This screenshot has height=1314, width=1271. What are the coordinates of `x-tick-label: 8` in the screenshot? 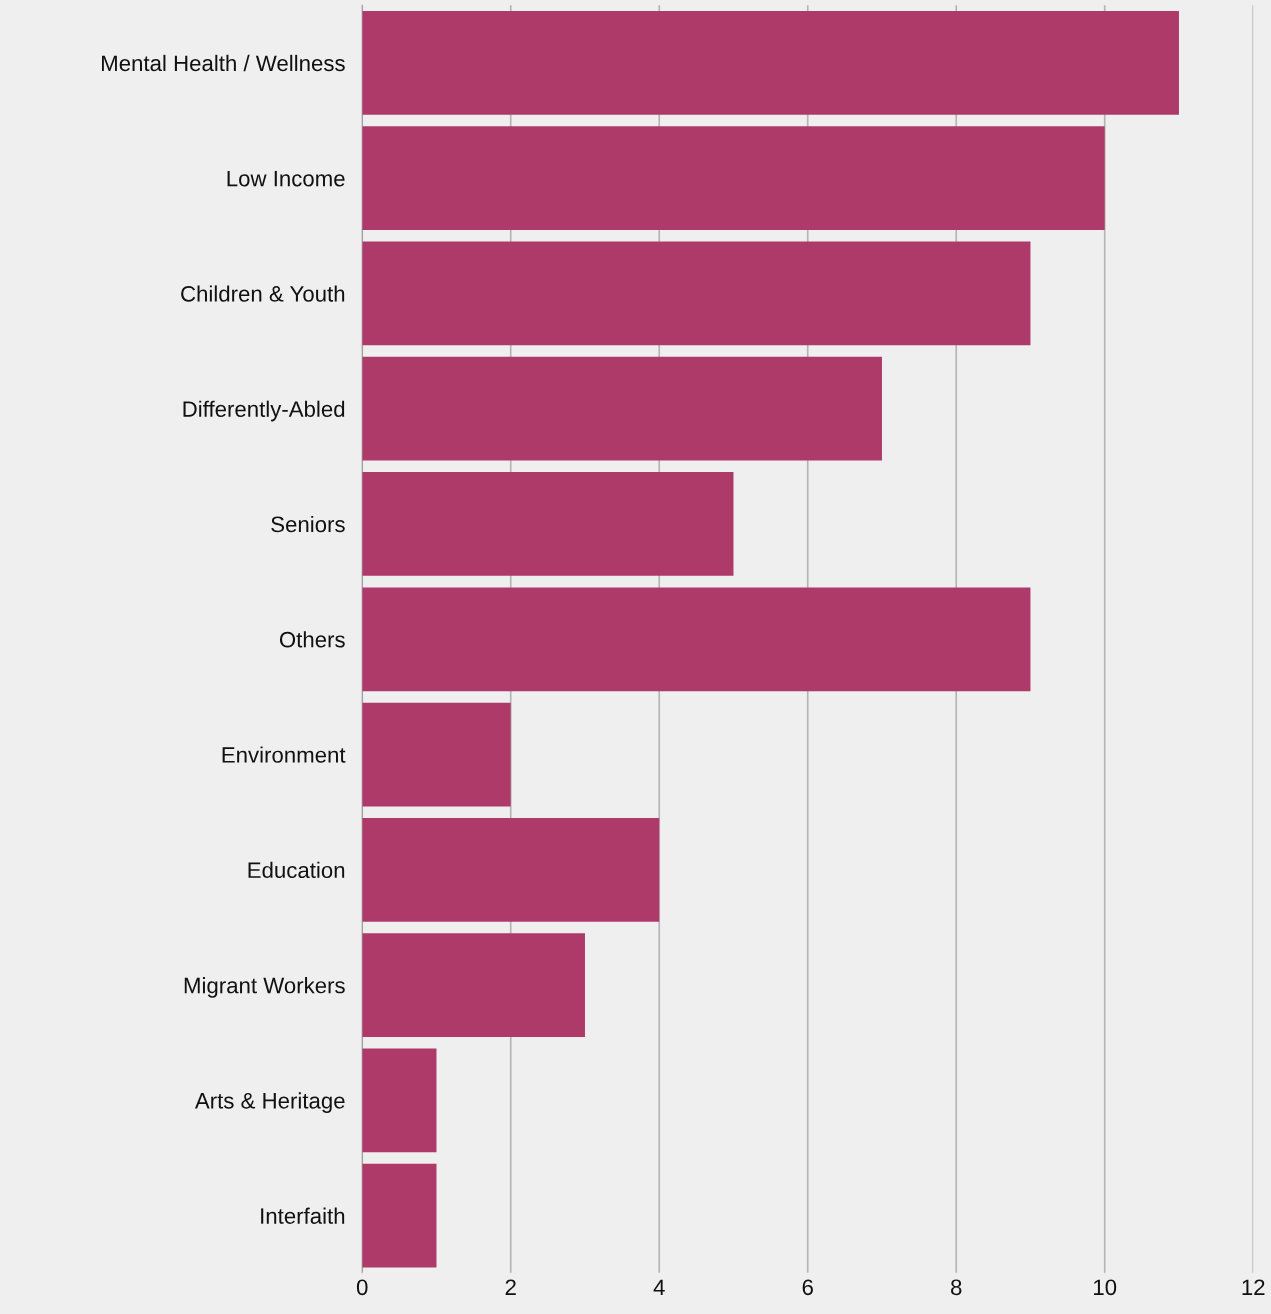 It's located at (956, 1287).